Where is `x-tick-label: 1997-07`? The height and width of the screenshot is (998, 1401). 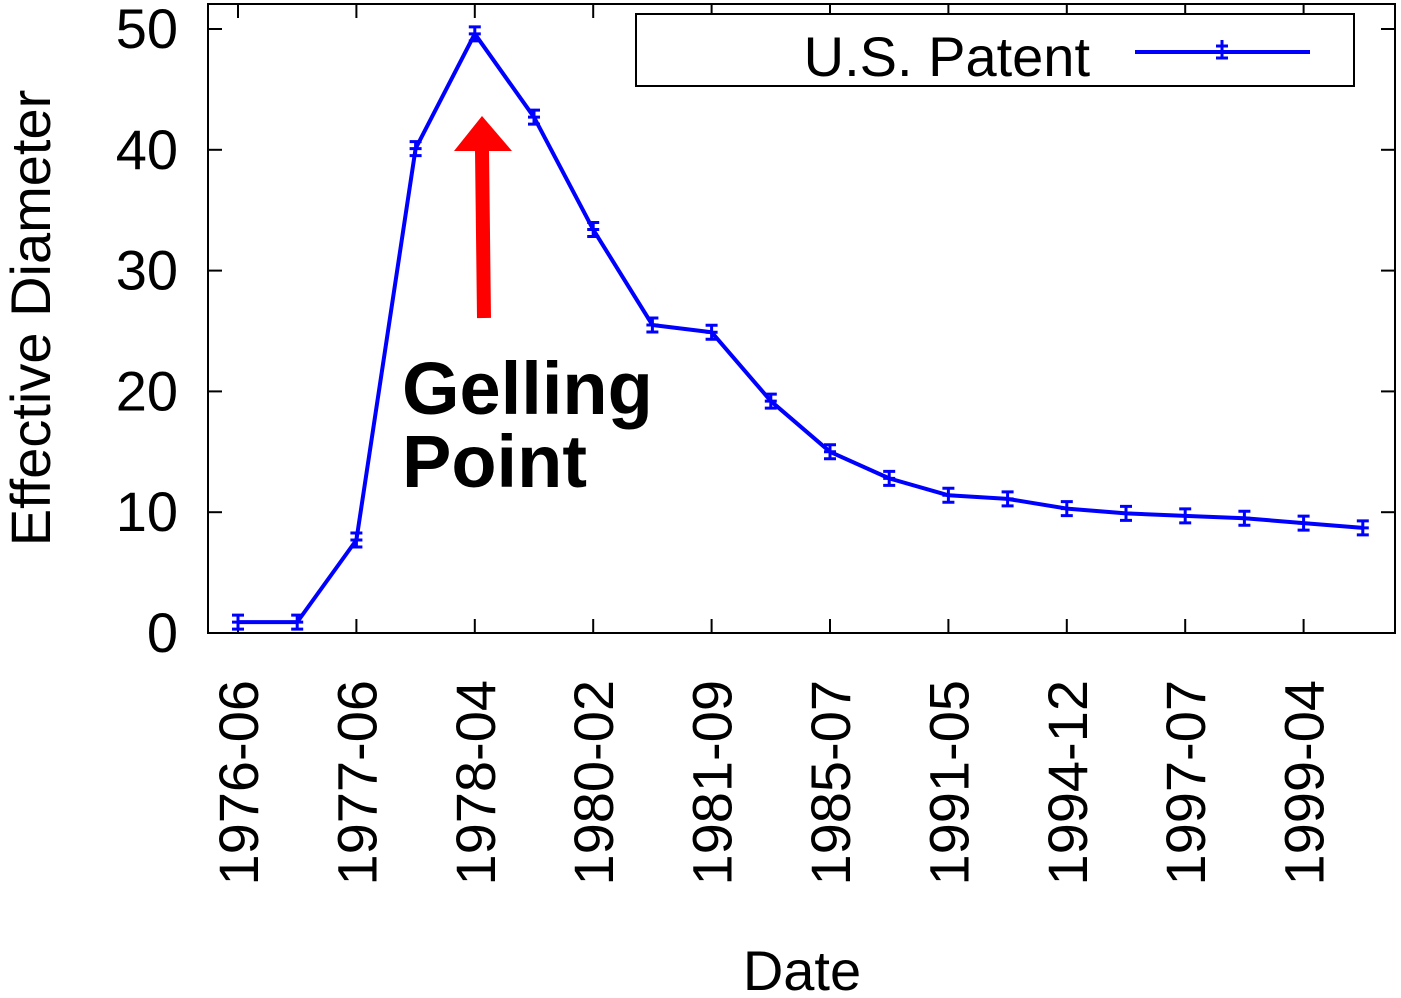
x-tick-label: 1997-07 is located at coordinates (1185, 783).